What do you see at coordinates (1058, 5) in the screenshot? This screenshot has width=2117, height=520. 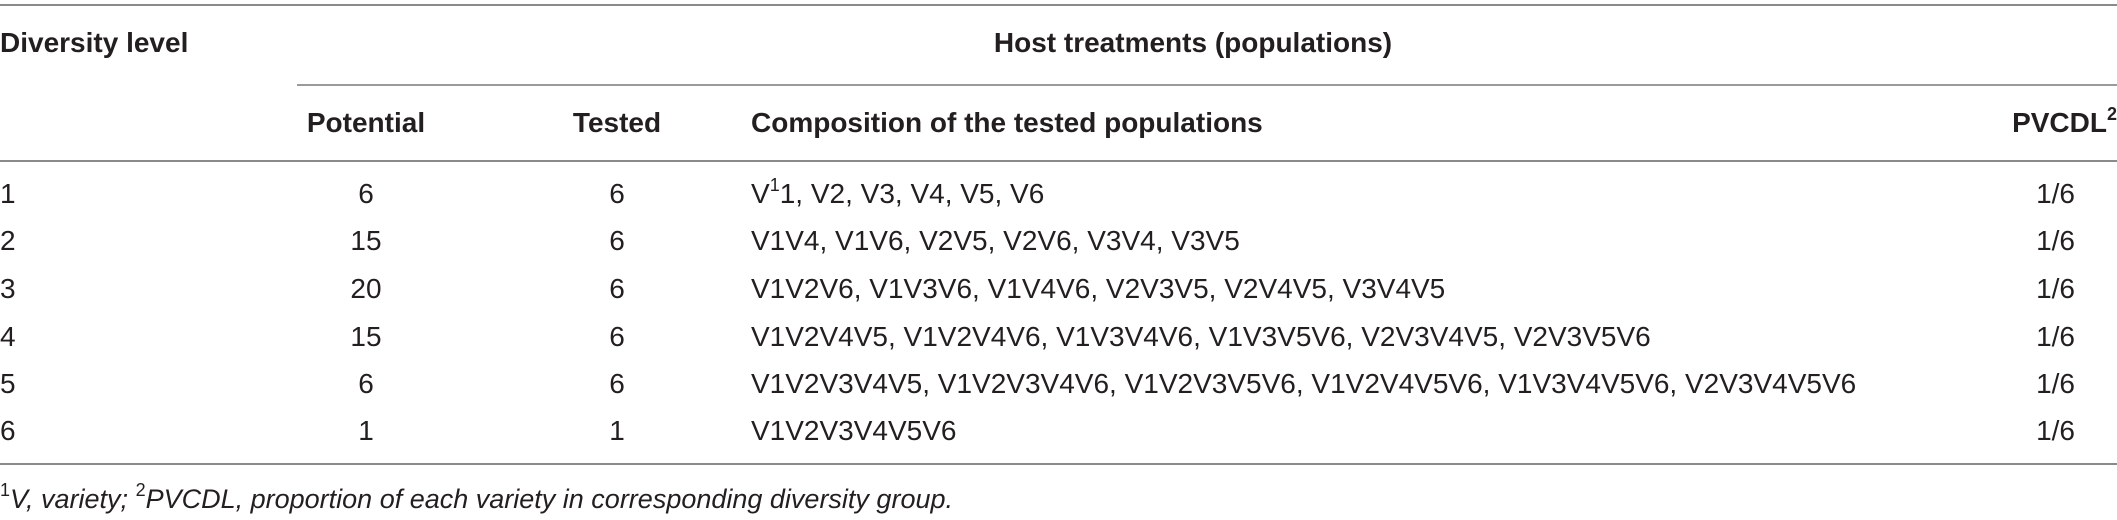 I see `top-rule` at bounding box center [1058, 5].